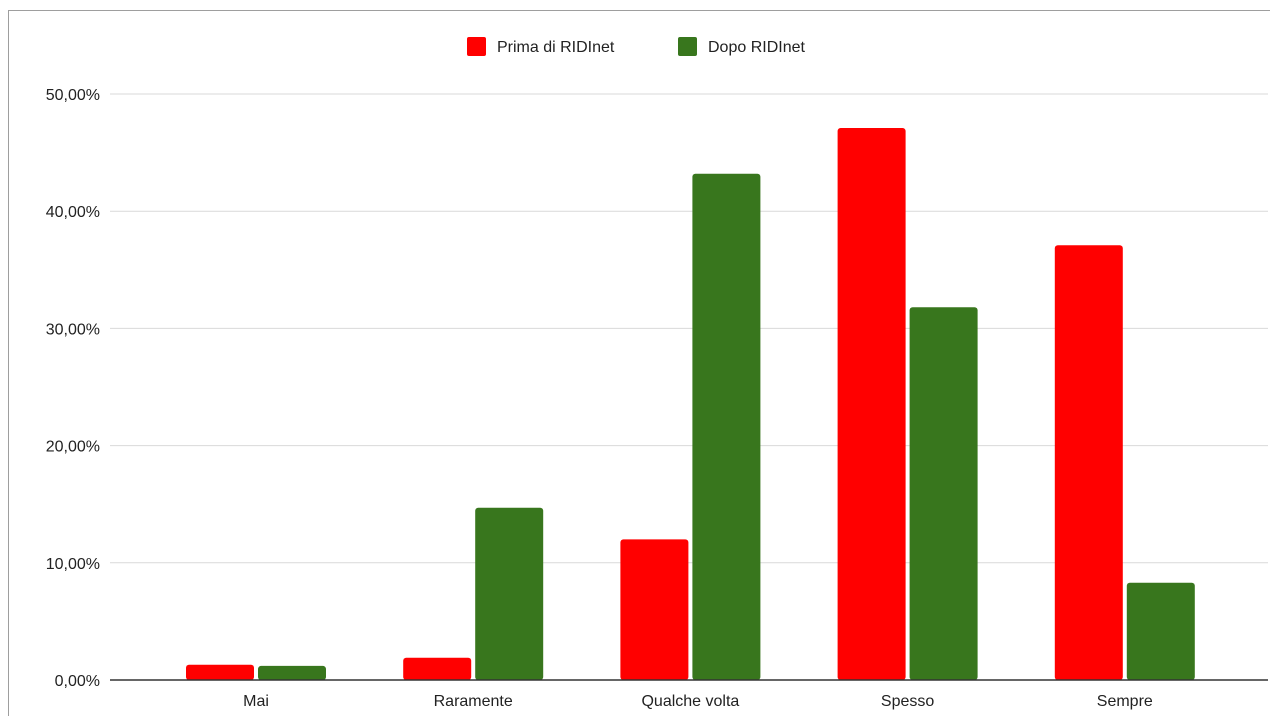 Image resolution: width=1271 pixels, height=717 pixels. I want to click on x-category-label: Qualche volta, so click(690, 701).